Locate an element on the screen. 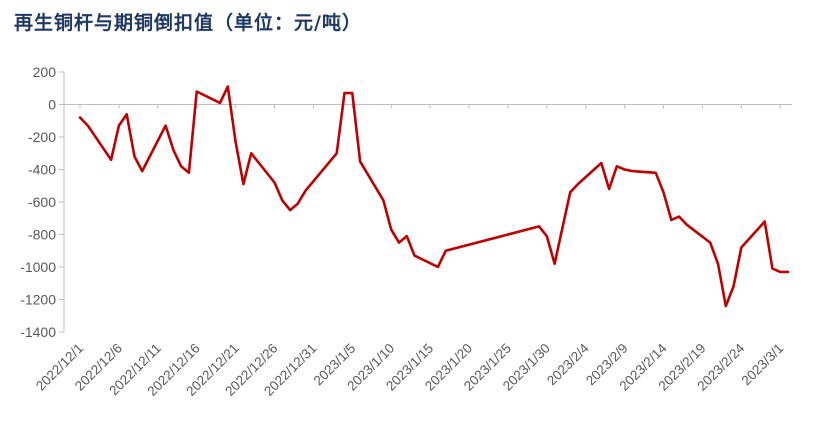 This screenshot has width=816, height=441. y-tick-label: -400 is located at coordinates (42, 170).